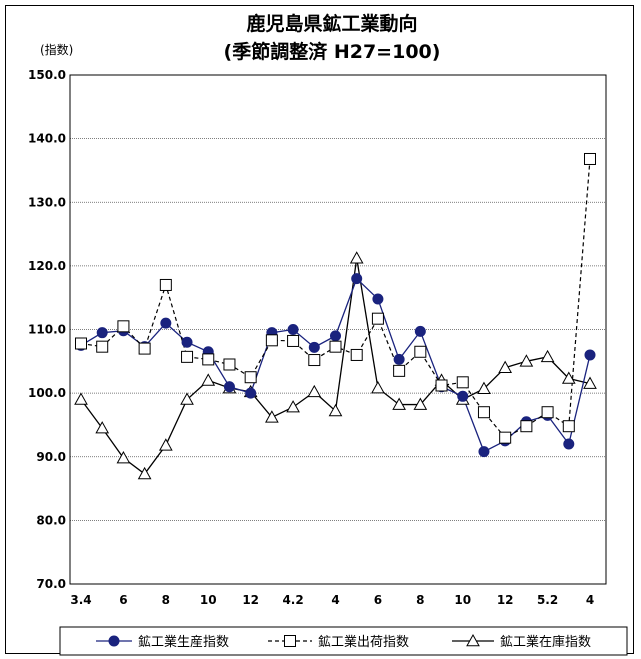  What do you see at coordinates (47, 266) in the screenshot?
I see `y-tick-label: 120.0` at bounding box center [47, 266].